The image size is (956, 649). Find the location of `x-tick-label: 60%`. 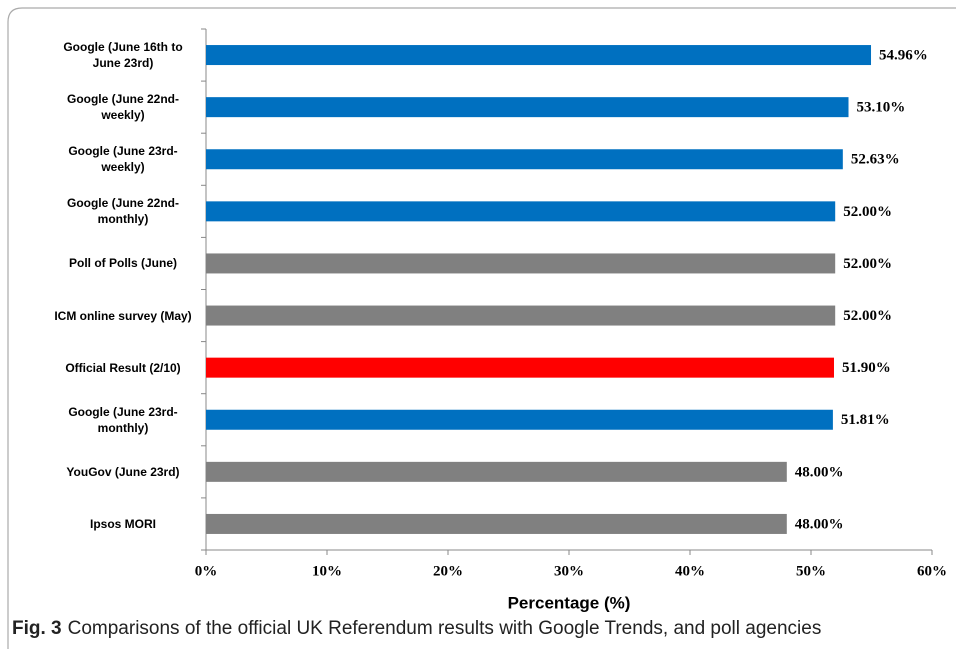

x-tick-label: 60% is located at coordinates (932, 571).